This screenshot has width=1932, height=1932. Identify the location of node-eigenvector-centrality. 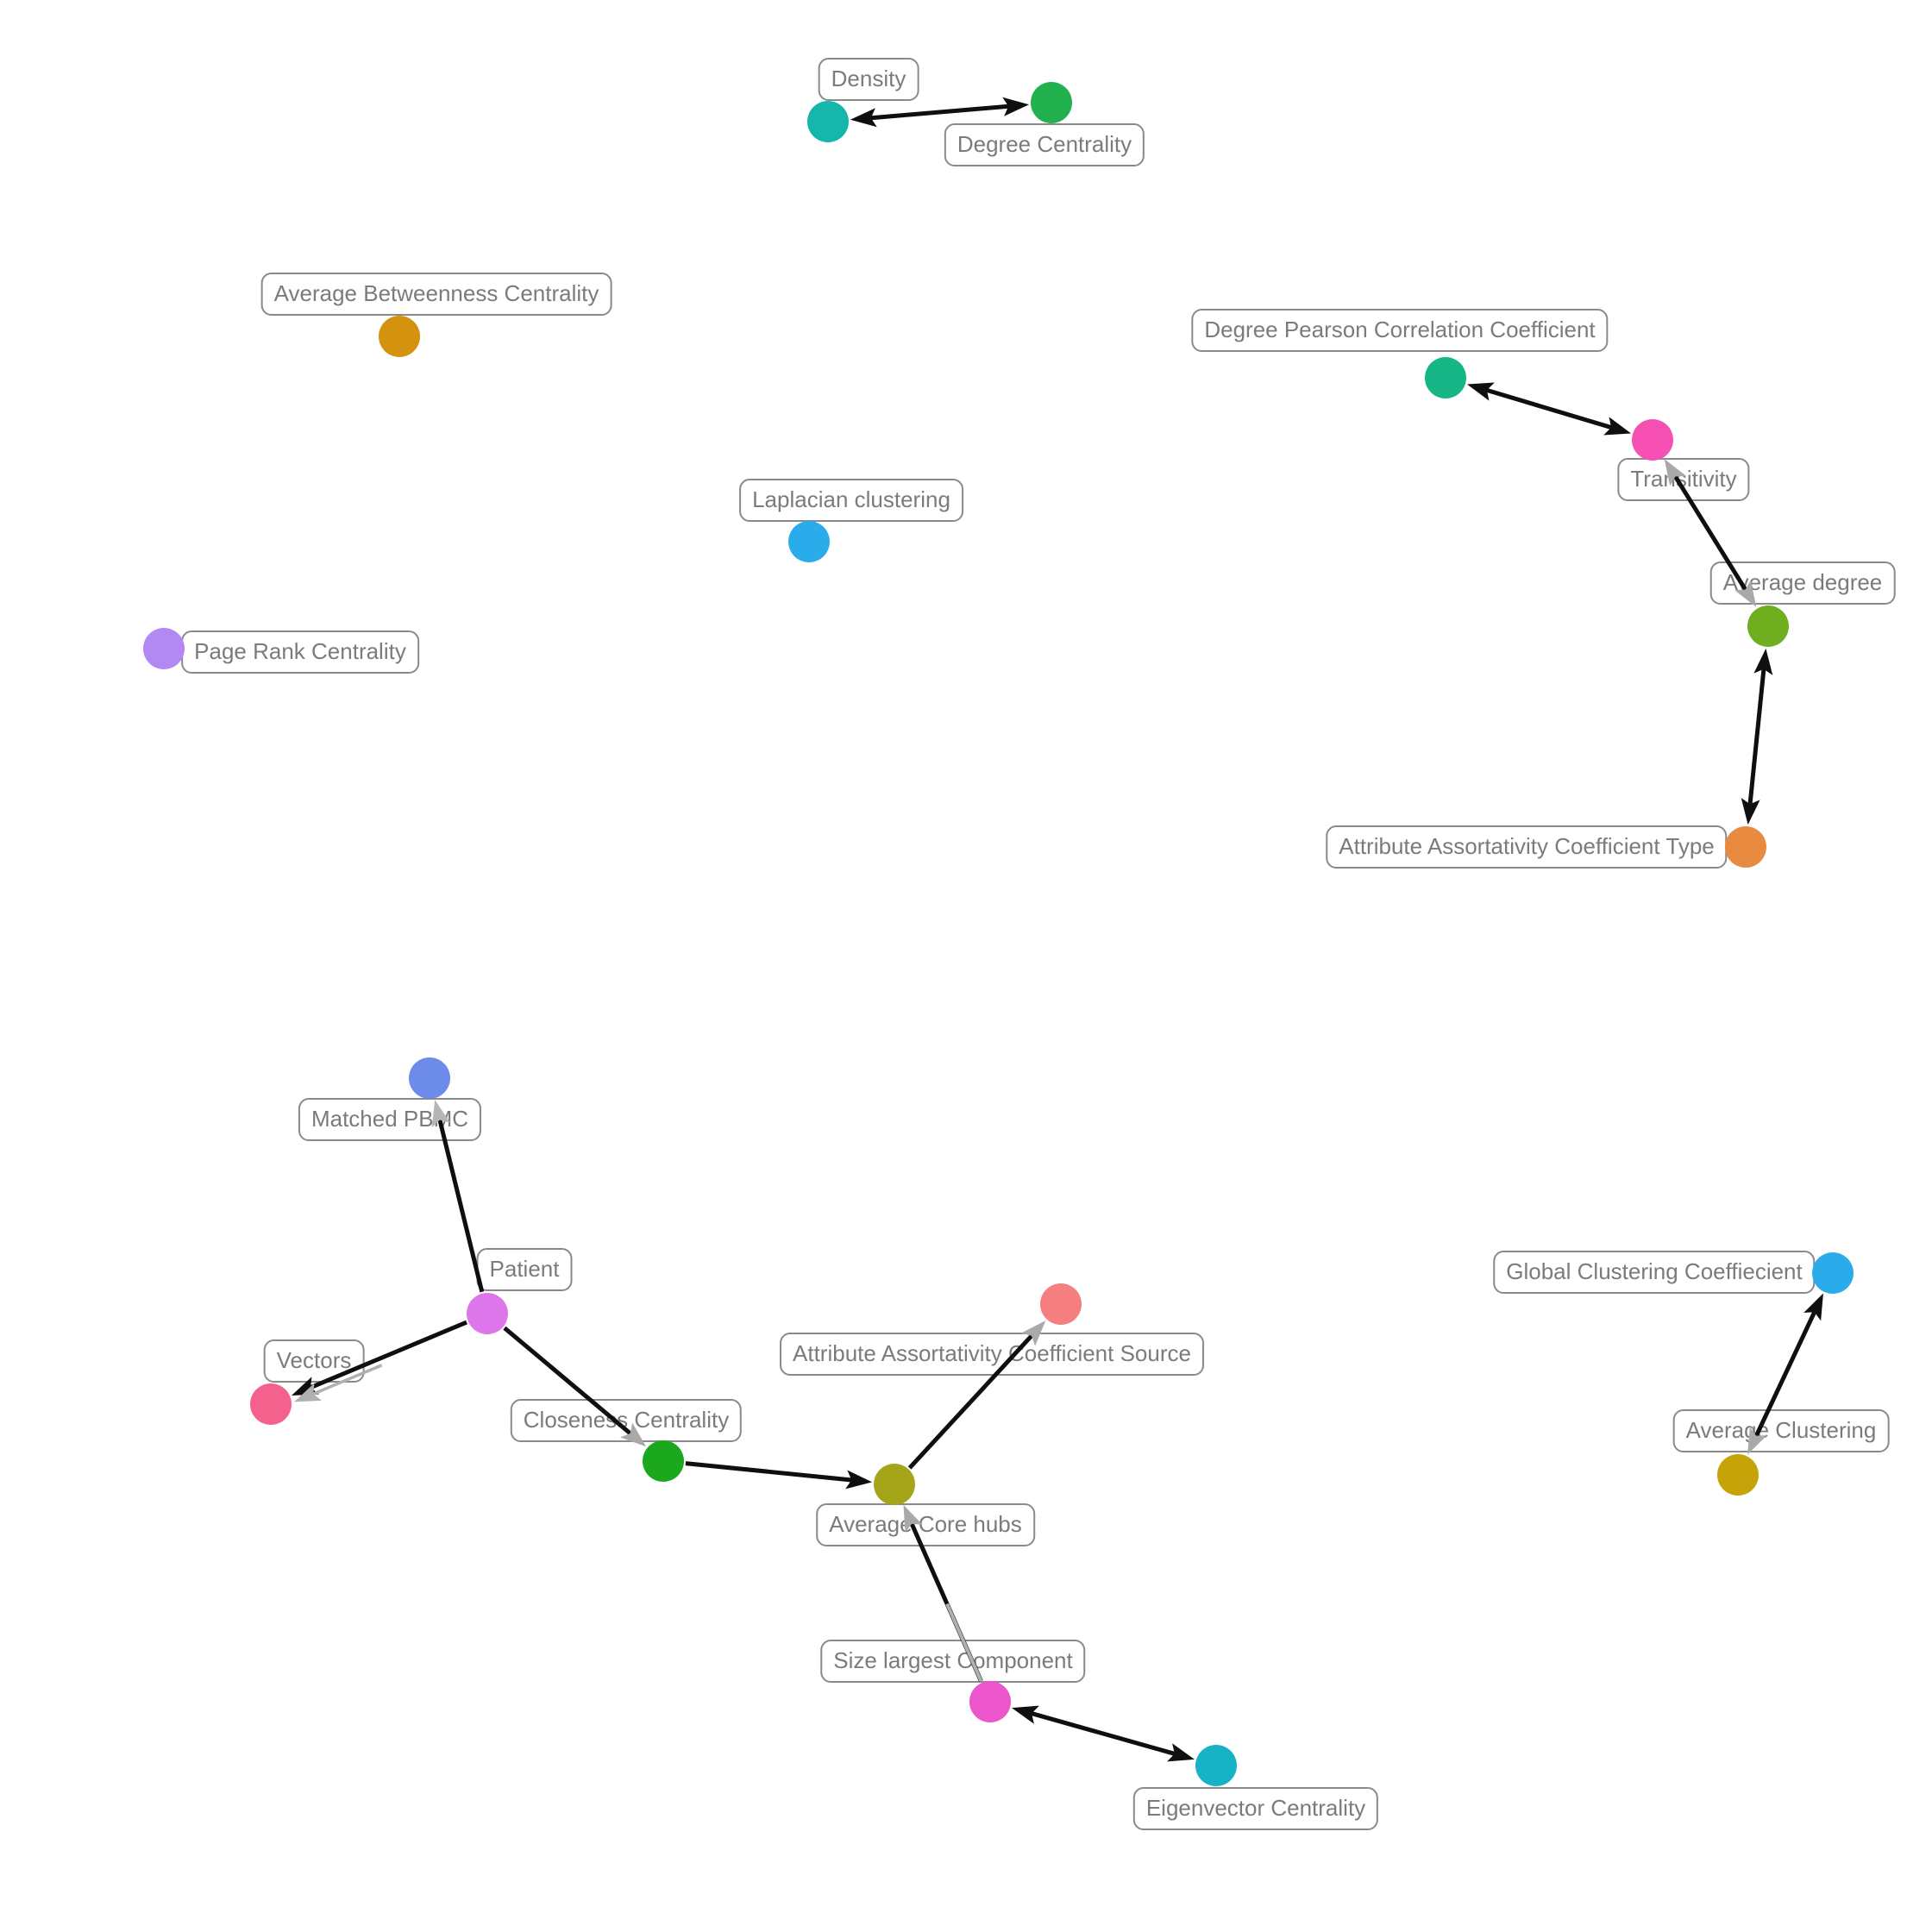
(1216, 1766).